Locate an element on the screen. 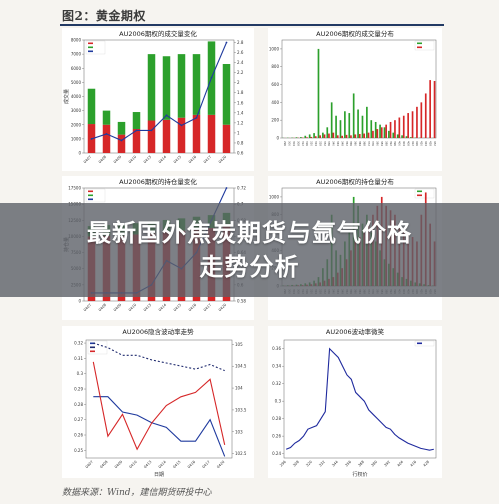  x-tick-label: 352 is located at coordinates (347, 143).